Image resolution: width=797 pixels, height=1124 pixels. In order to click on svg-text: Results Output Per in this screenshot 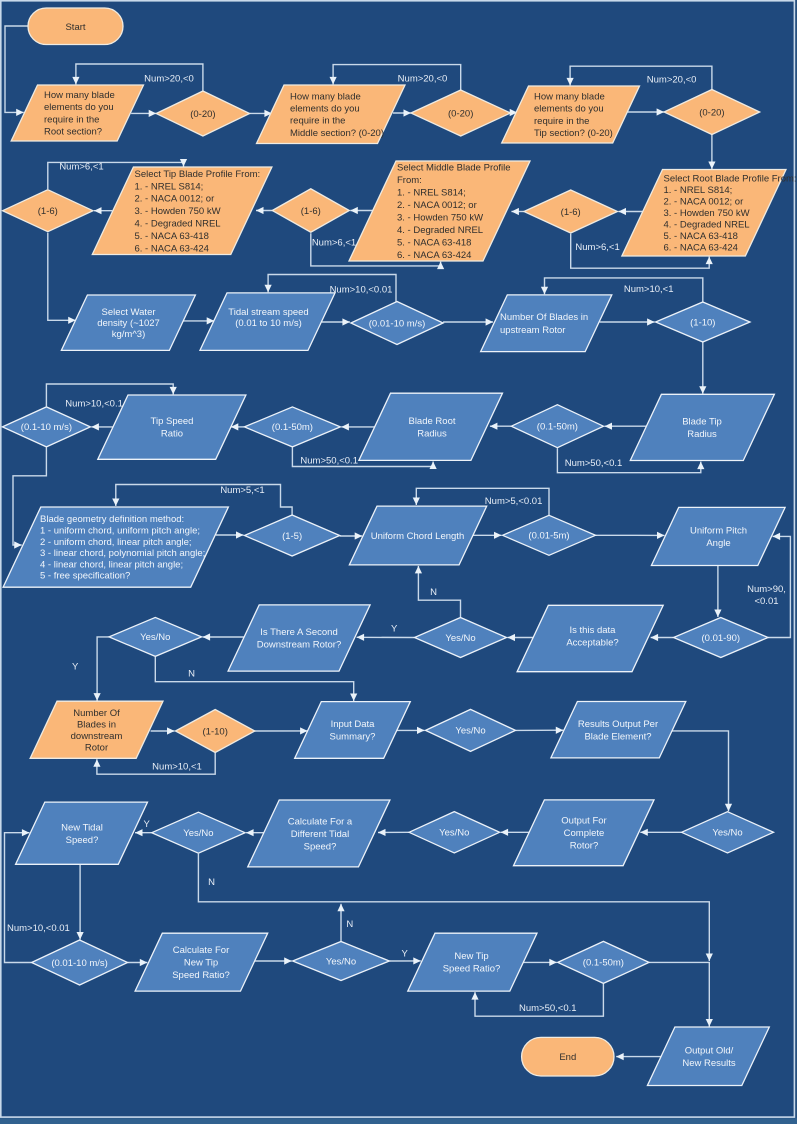, I will do `click(618, 724)`.